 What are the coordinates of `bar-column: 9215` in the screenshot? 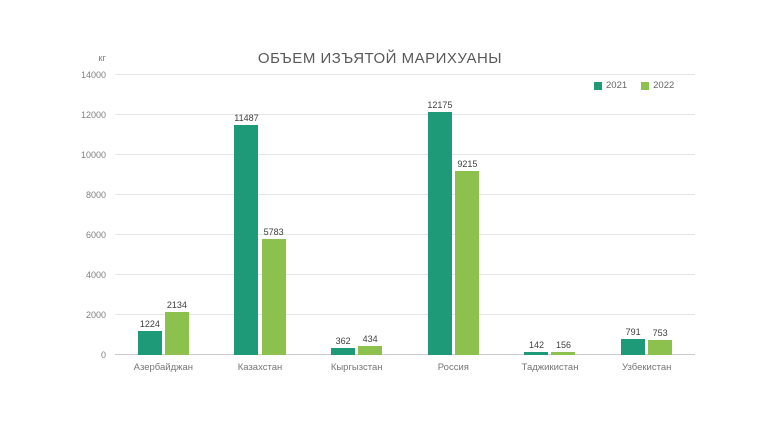 It's located at (467, 256).